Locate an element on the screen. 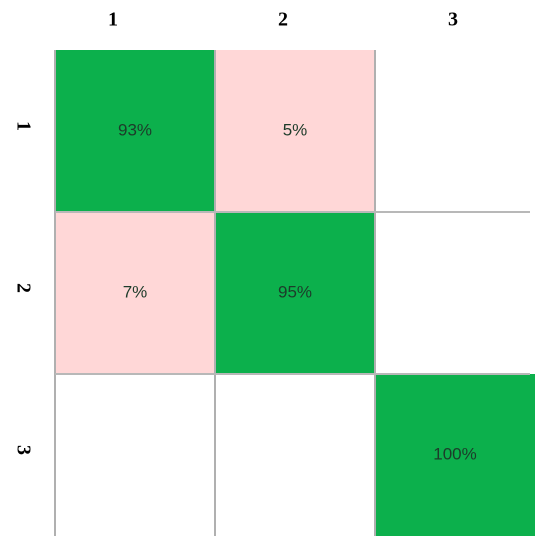 Image resolution: width=545 pixels, height=550 pixels. column-label: 3 is located at coordinates (453, 20).